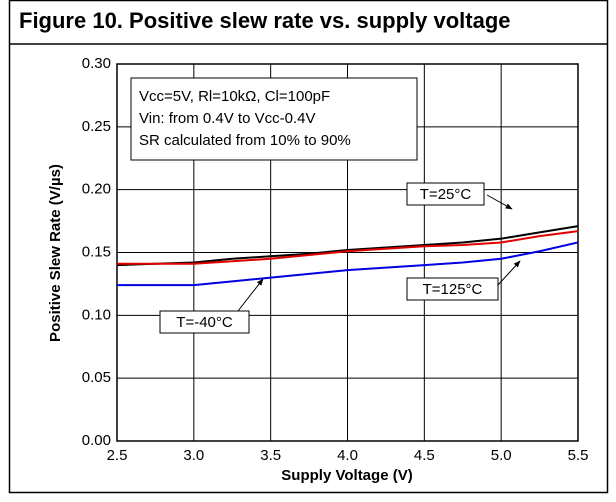  I want to click on legend-label: T=25°C, so click(446, 194).